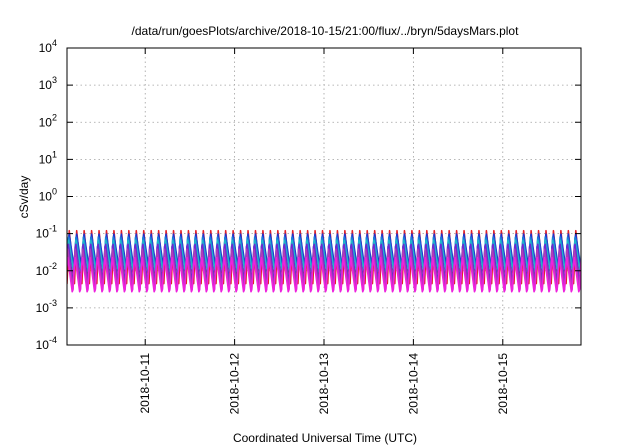 Image resolution: width=640 pixels, height=448 pixels. I want to click on y-tick-label: 10⁴, so click(48, 46).